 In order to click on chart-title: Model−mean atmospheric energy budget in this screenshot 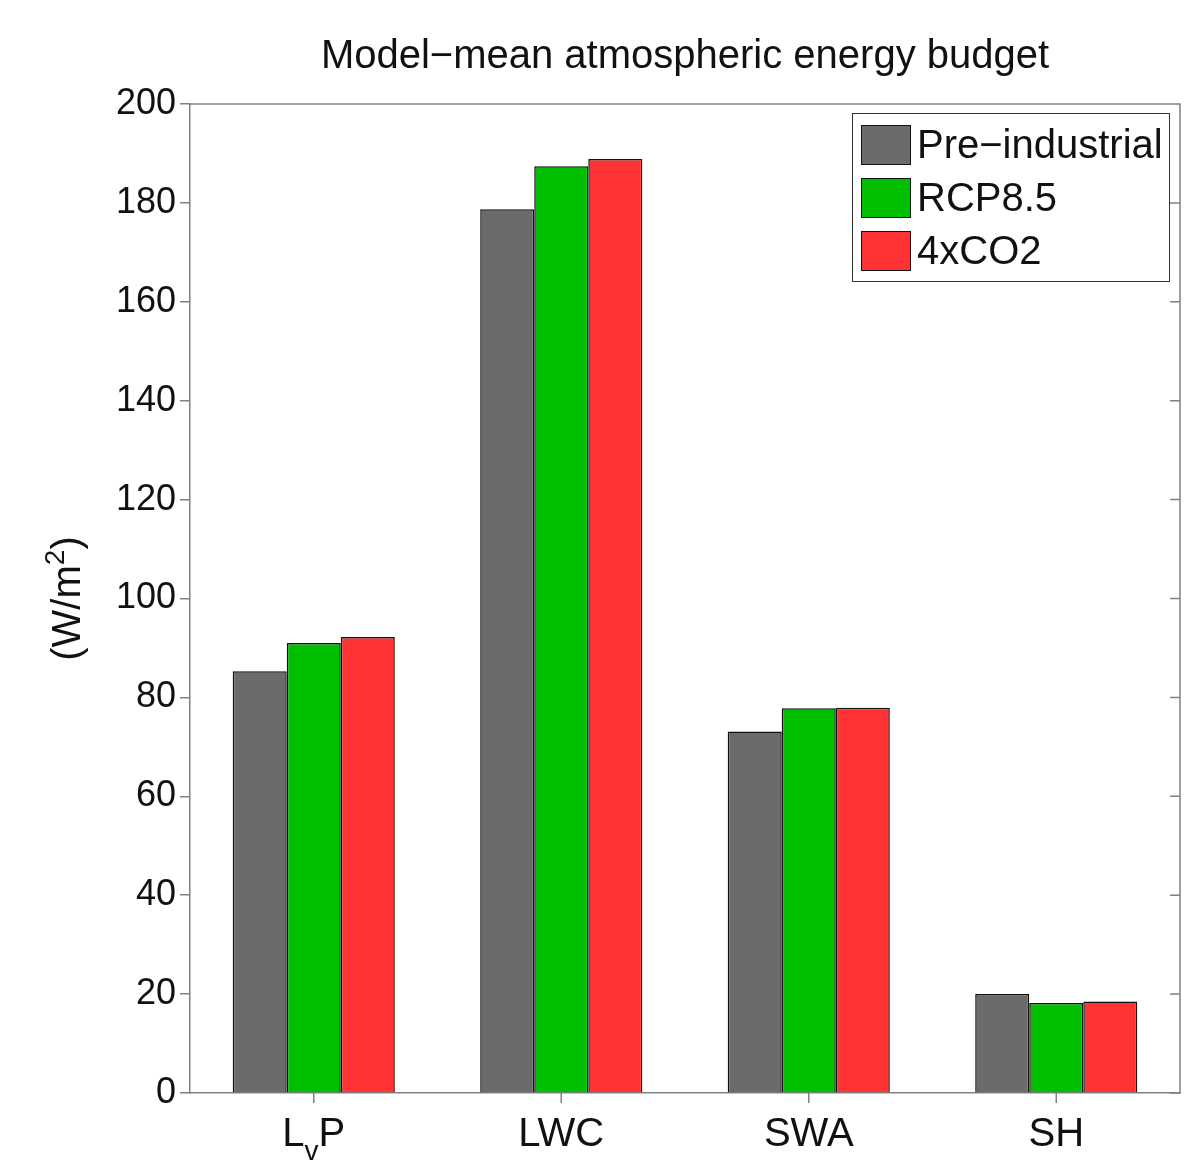, I will do `click(685, 54)`.